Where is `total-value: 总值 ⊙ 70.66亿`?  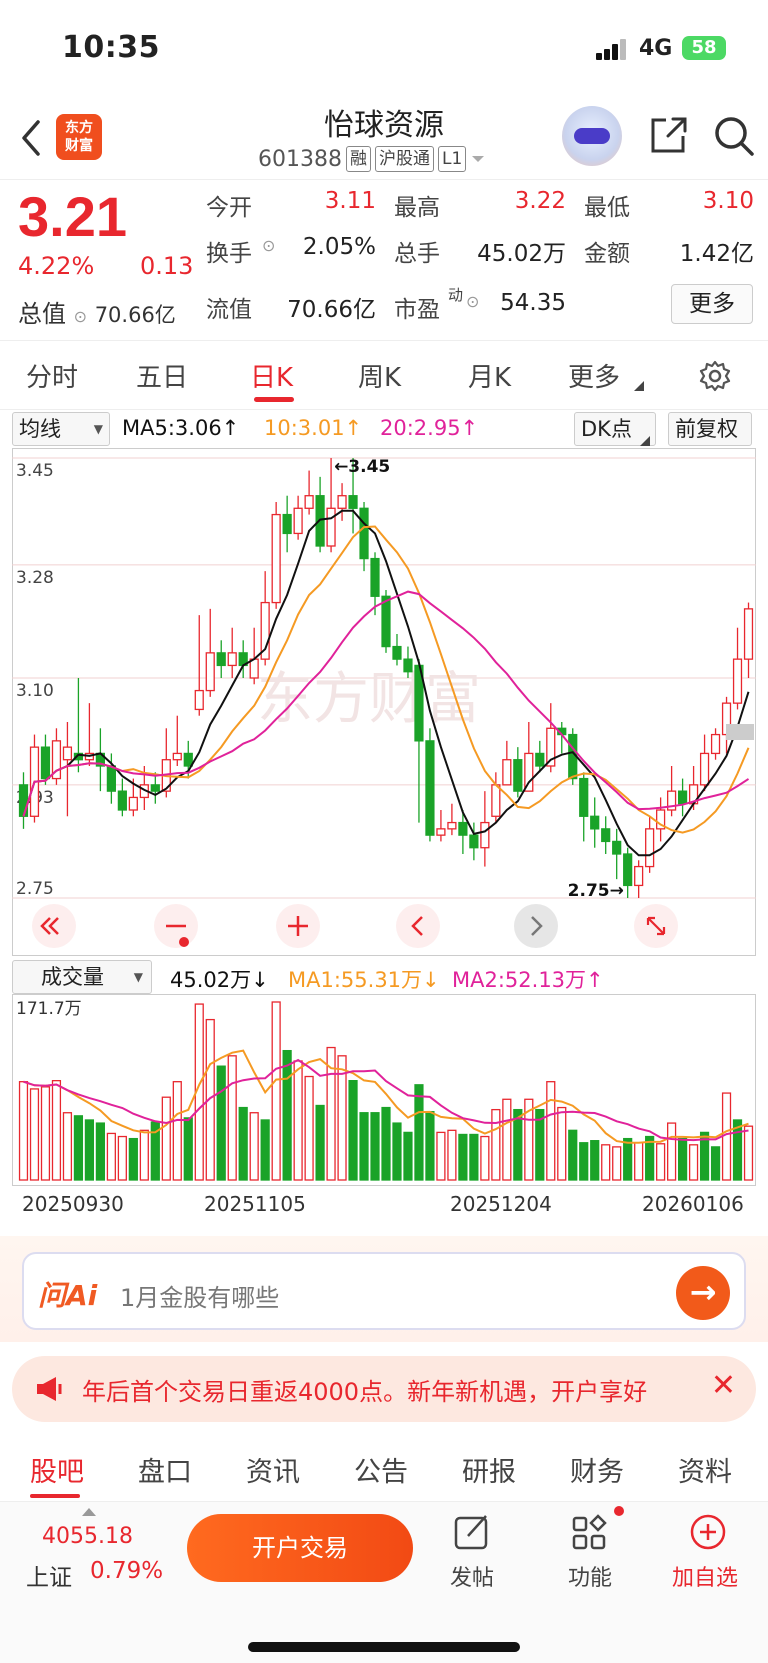
total-value: 总值 ⊙ 70.66亿 is located at coordinates (97, 311).